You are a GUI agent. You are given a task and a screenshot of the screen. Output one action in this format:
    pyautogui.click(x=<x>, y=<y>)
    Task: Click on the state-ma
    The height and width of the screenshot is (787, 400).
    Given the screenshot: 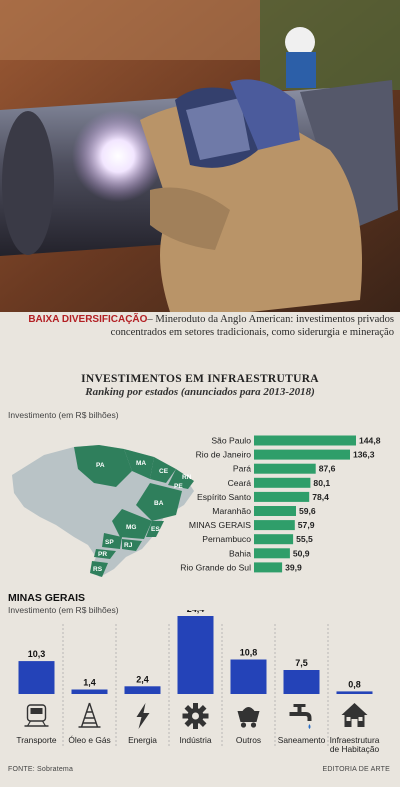 What is the action you would take?
    pyautogui.click(x=139, y=464)
    